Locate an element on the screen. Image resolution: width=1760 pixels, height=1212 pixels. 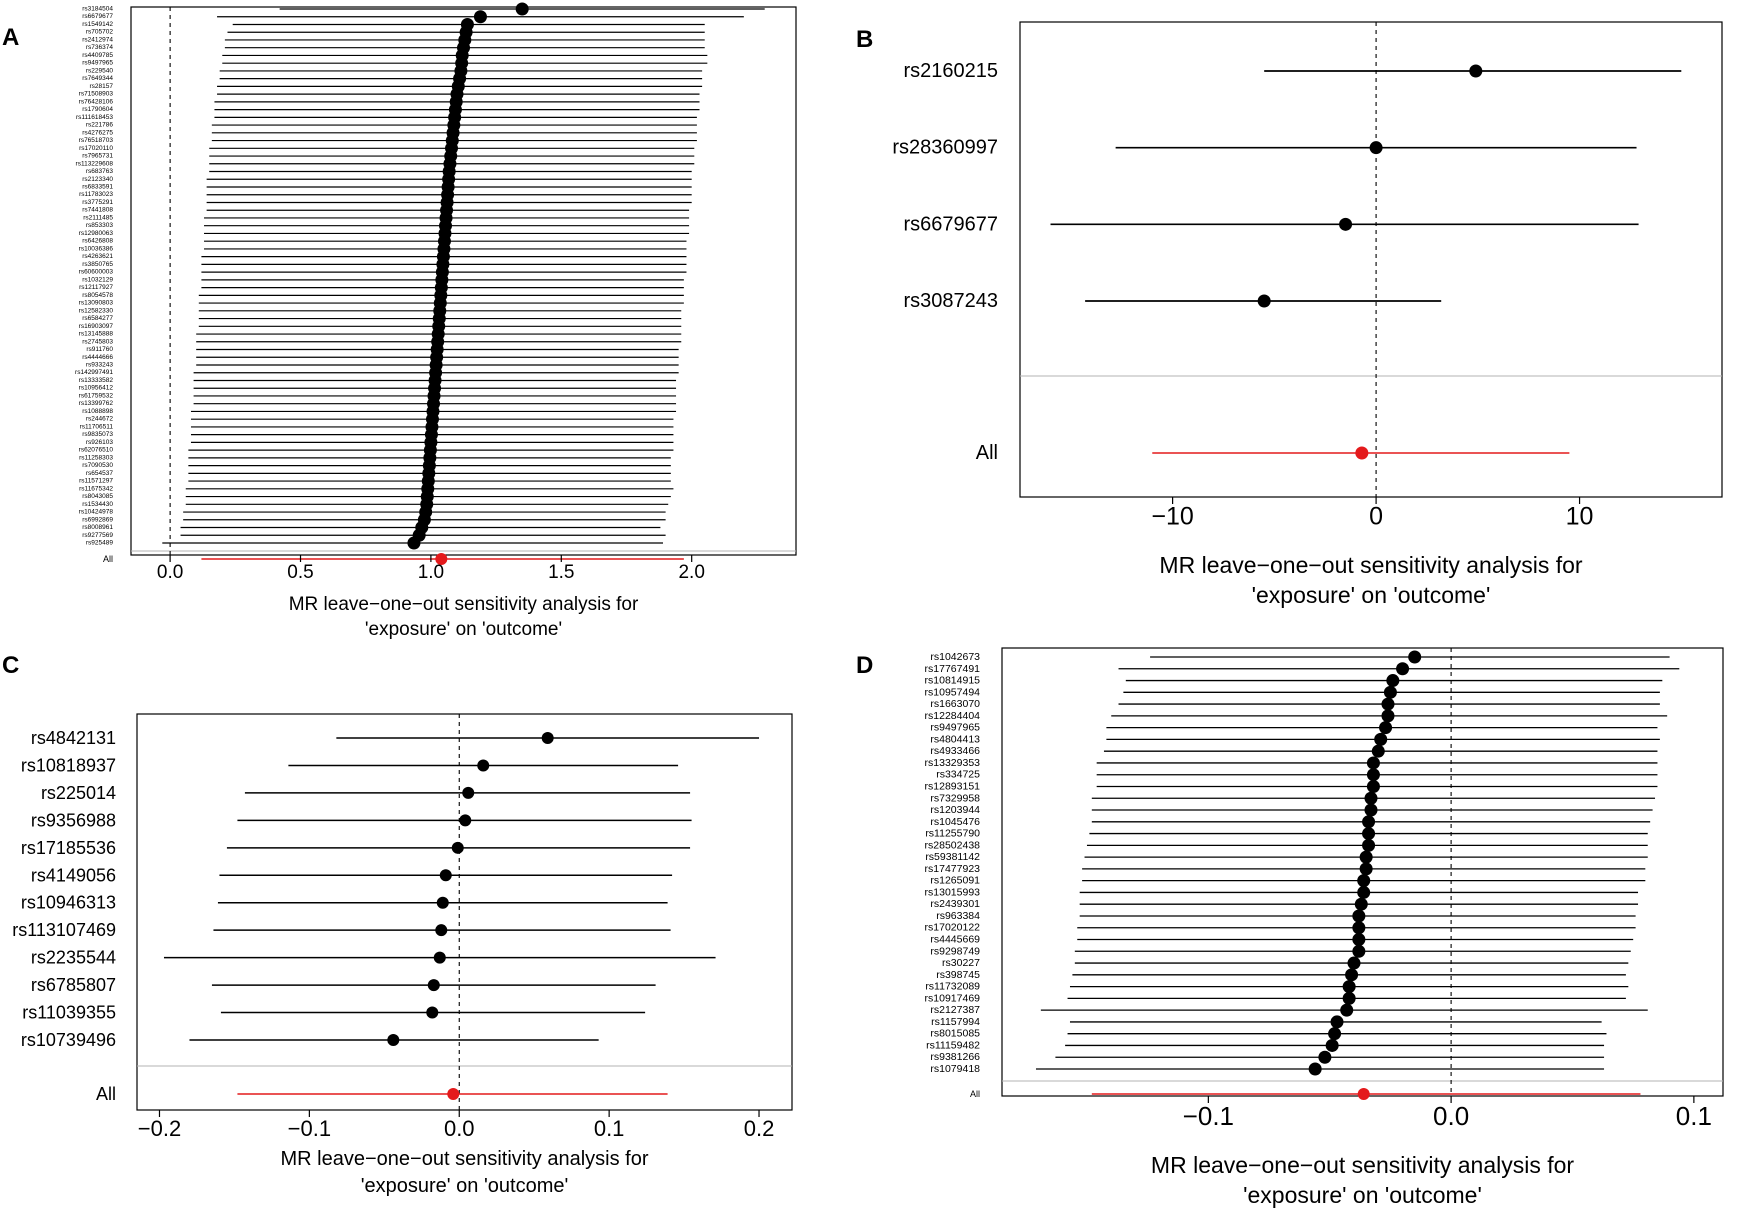
x-tick-label: 1.0 is located at coordinates (431, 572).